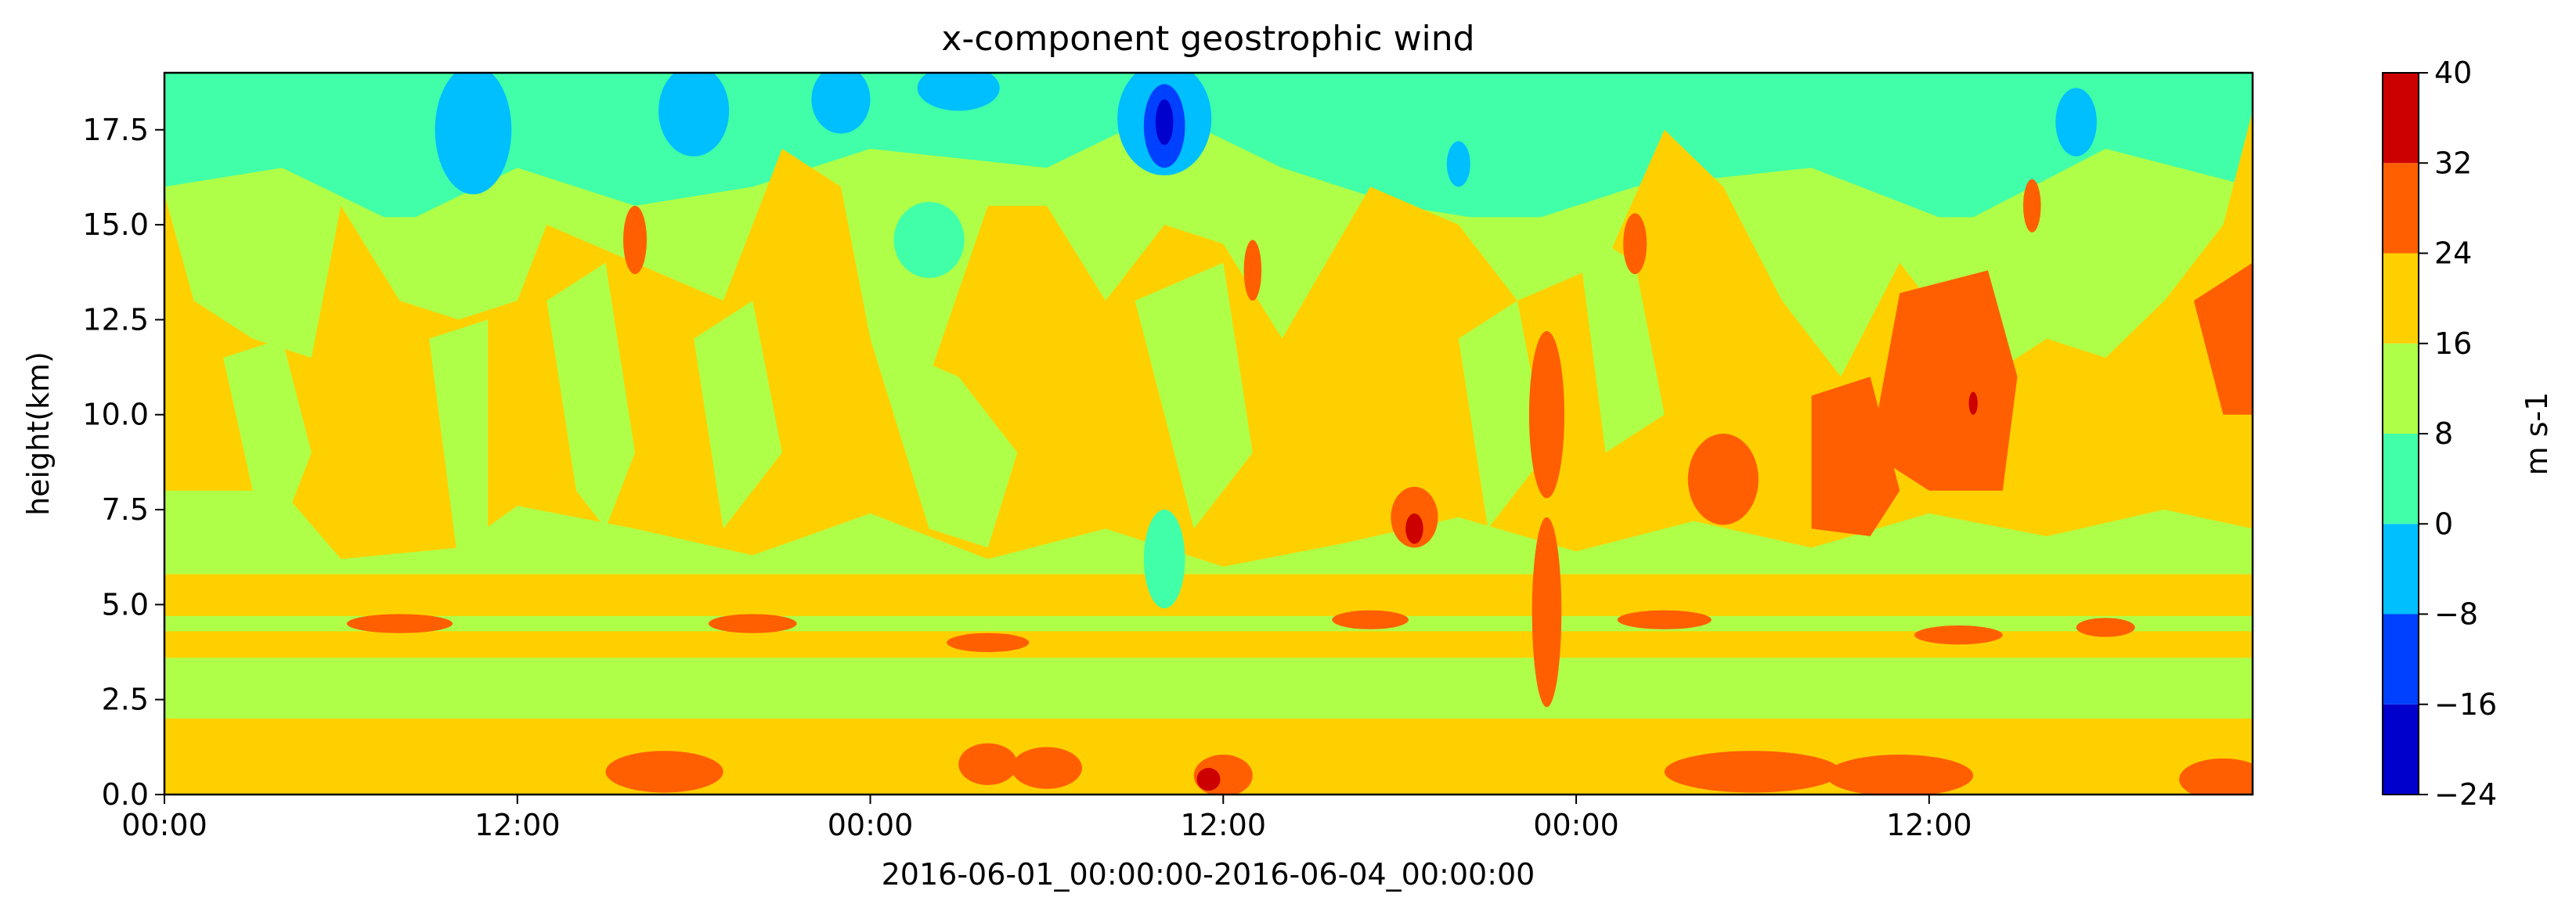  I want to click on pocket-2700-n8, so click(959, 92).